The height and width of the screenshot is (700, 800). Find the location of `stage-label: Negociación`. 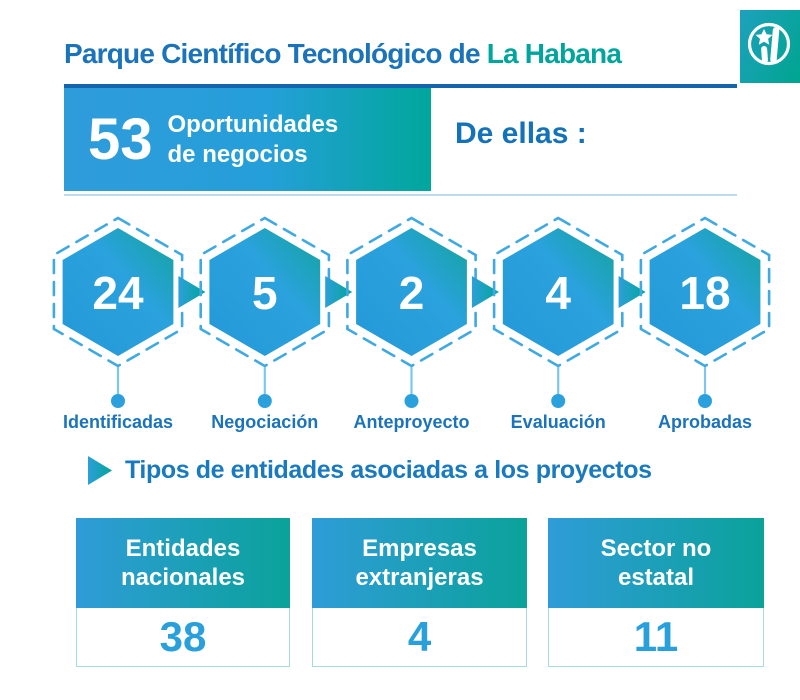

stage-label: Negociación is located at coordinates (264, 422).